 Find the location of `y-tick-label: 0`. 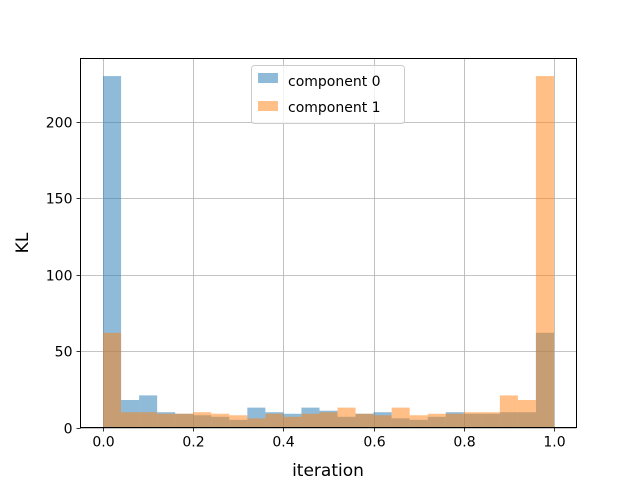

y-tick-label: 0 is located at coordinates (68, 430).